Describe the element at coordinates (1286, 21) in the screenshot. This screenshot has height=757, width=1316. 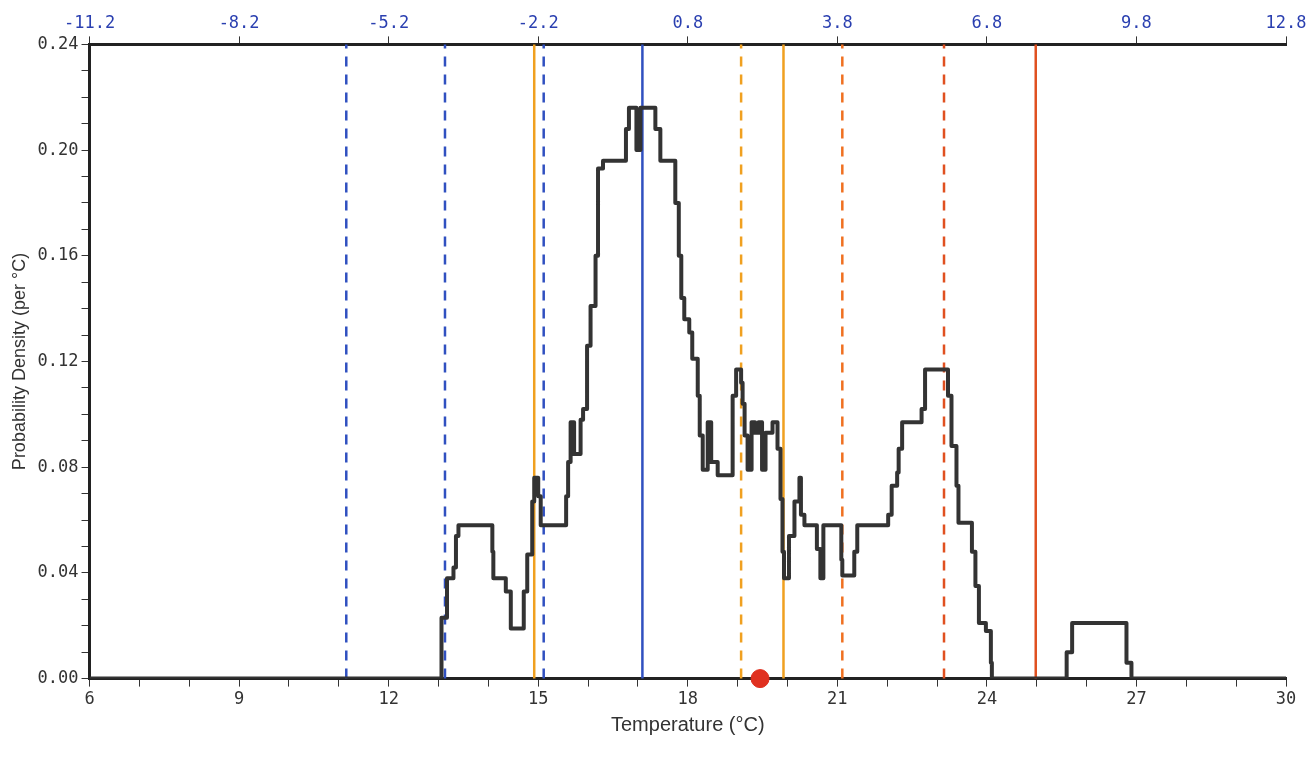
I see `x2-tick-label: 12.8` at that location.